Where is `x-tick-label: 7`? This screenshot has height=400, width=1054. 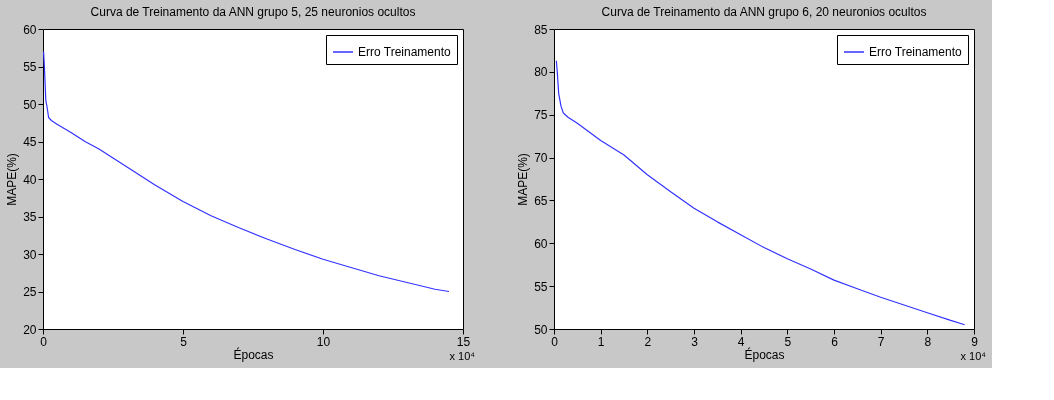
x-tick-label: 7 is located at coordinates (881, 341).